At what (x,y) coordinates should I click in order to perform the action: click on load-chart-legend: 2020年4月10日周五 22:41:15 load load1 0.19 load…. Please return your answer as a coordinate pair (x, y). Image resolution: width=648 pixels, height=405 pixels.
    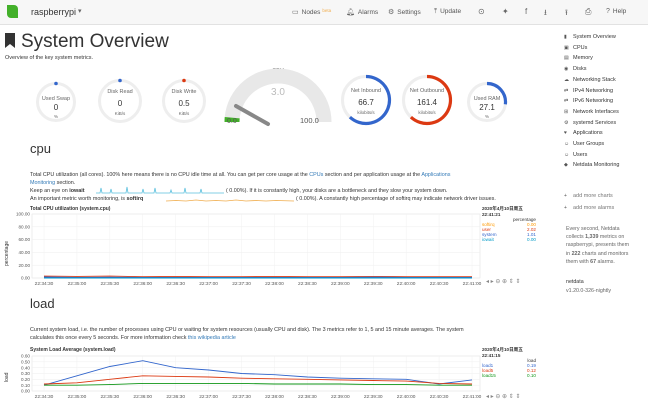
    Looking at the image, I should click on (509, 362).